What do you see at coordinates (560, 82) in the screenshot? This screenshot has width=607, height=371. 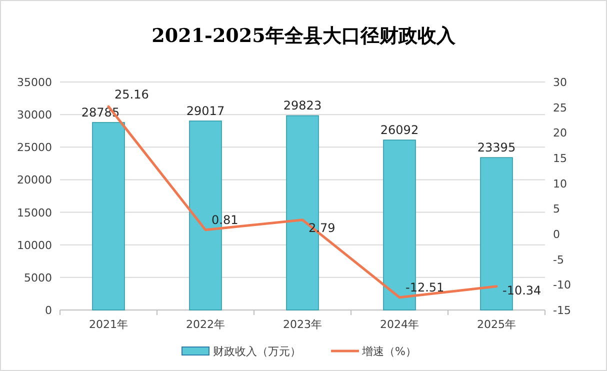 I see `y2-tick-label: 30` at bounding box center [560, 82].